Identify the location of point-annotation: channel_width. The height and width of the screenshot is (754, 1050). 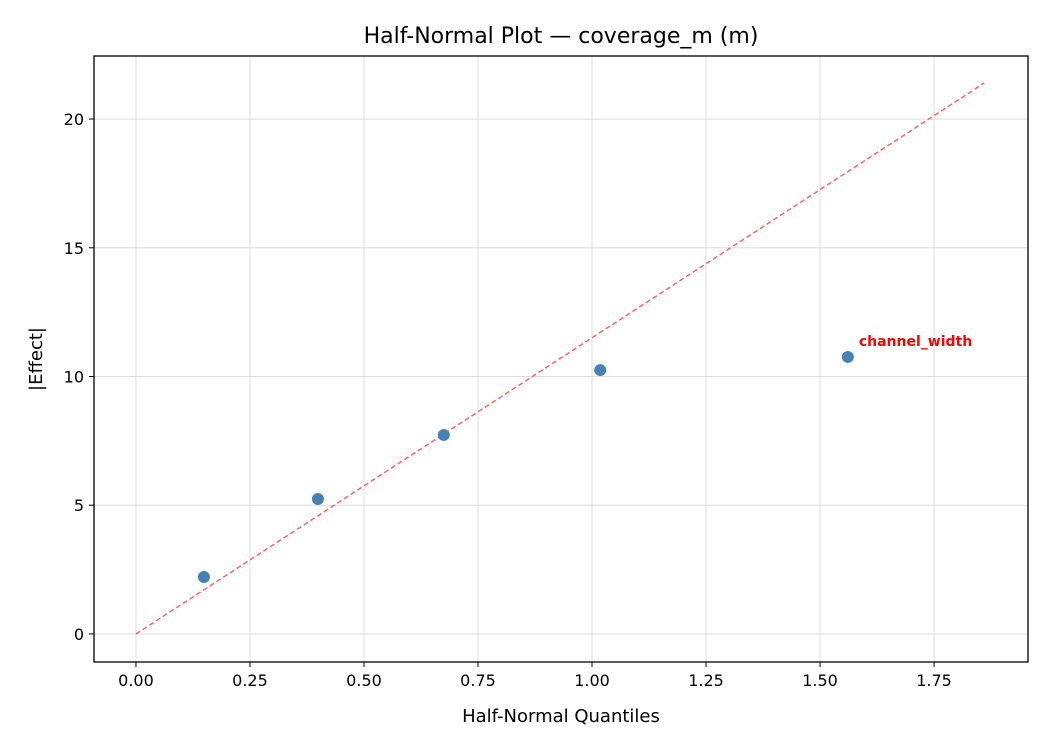
(915, 342).